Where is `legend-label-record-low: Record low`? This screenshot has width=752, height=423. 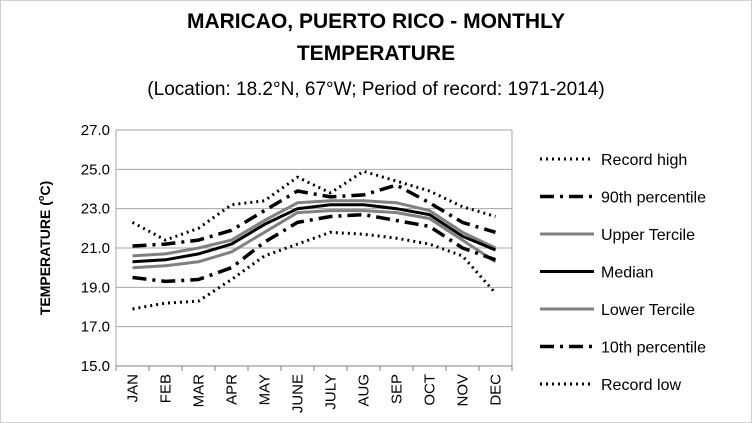 legend-label-record-low: Record low is located at coordinates (641, 385).